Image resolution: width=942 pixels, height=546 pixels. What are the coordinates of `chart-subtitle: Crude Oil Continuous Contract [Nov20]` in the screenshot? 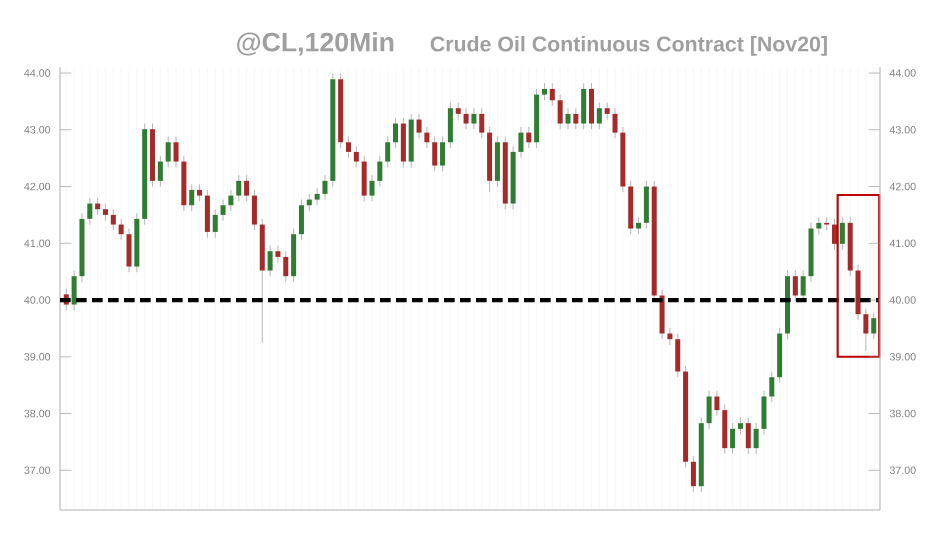 It's located at (628, 45).